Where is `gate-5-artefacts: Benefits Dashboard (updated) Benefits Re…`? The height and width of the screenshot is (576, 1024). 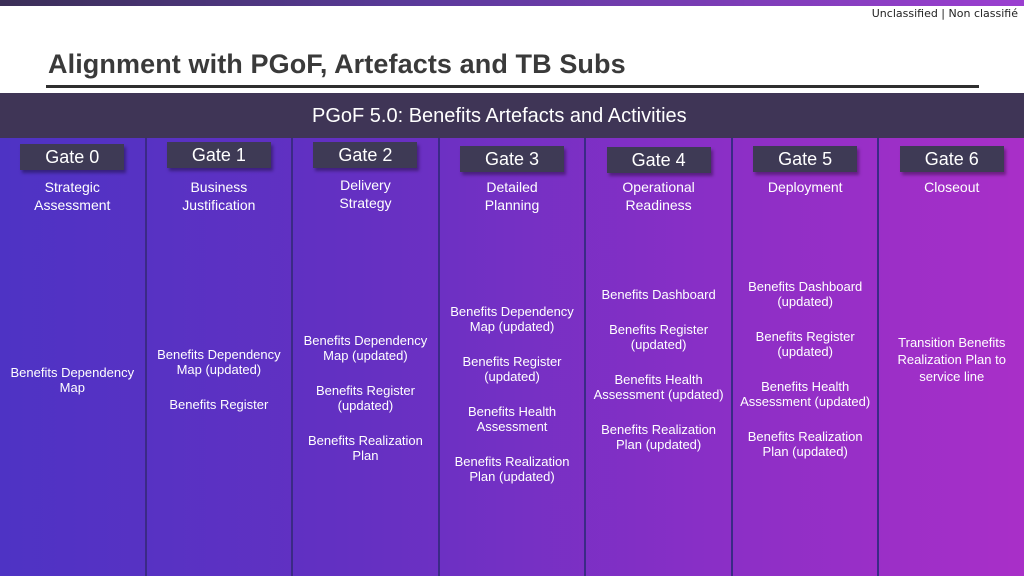
gate-5-artefacts: Benefits Dashboard (updated) Benefits Re… is located at coordinates (805, 369).